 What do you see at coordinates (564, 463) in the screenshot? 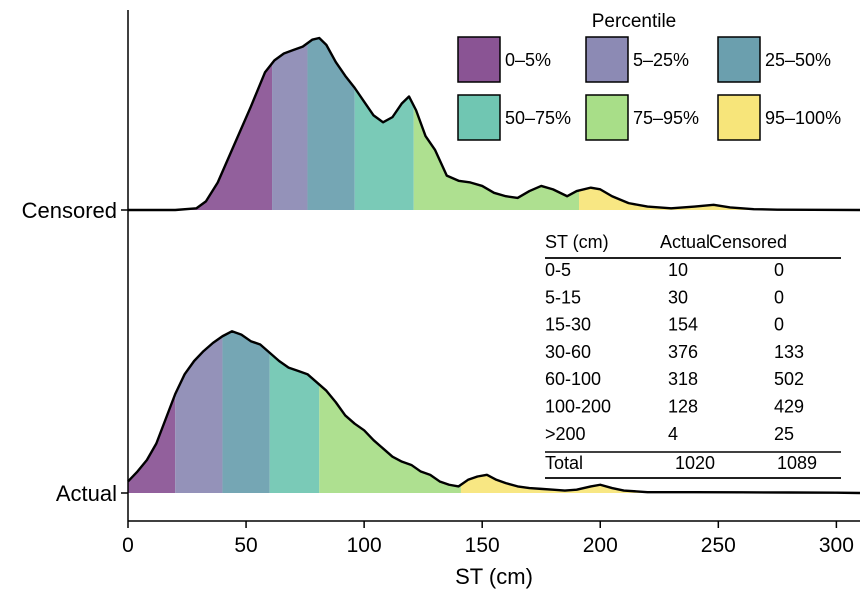
I see `table-total-c1: Total` at bounding box center [564, 463].